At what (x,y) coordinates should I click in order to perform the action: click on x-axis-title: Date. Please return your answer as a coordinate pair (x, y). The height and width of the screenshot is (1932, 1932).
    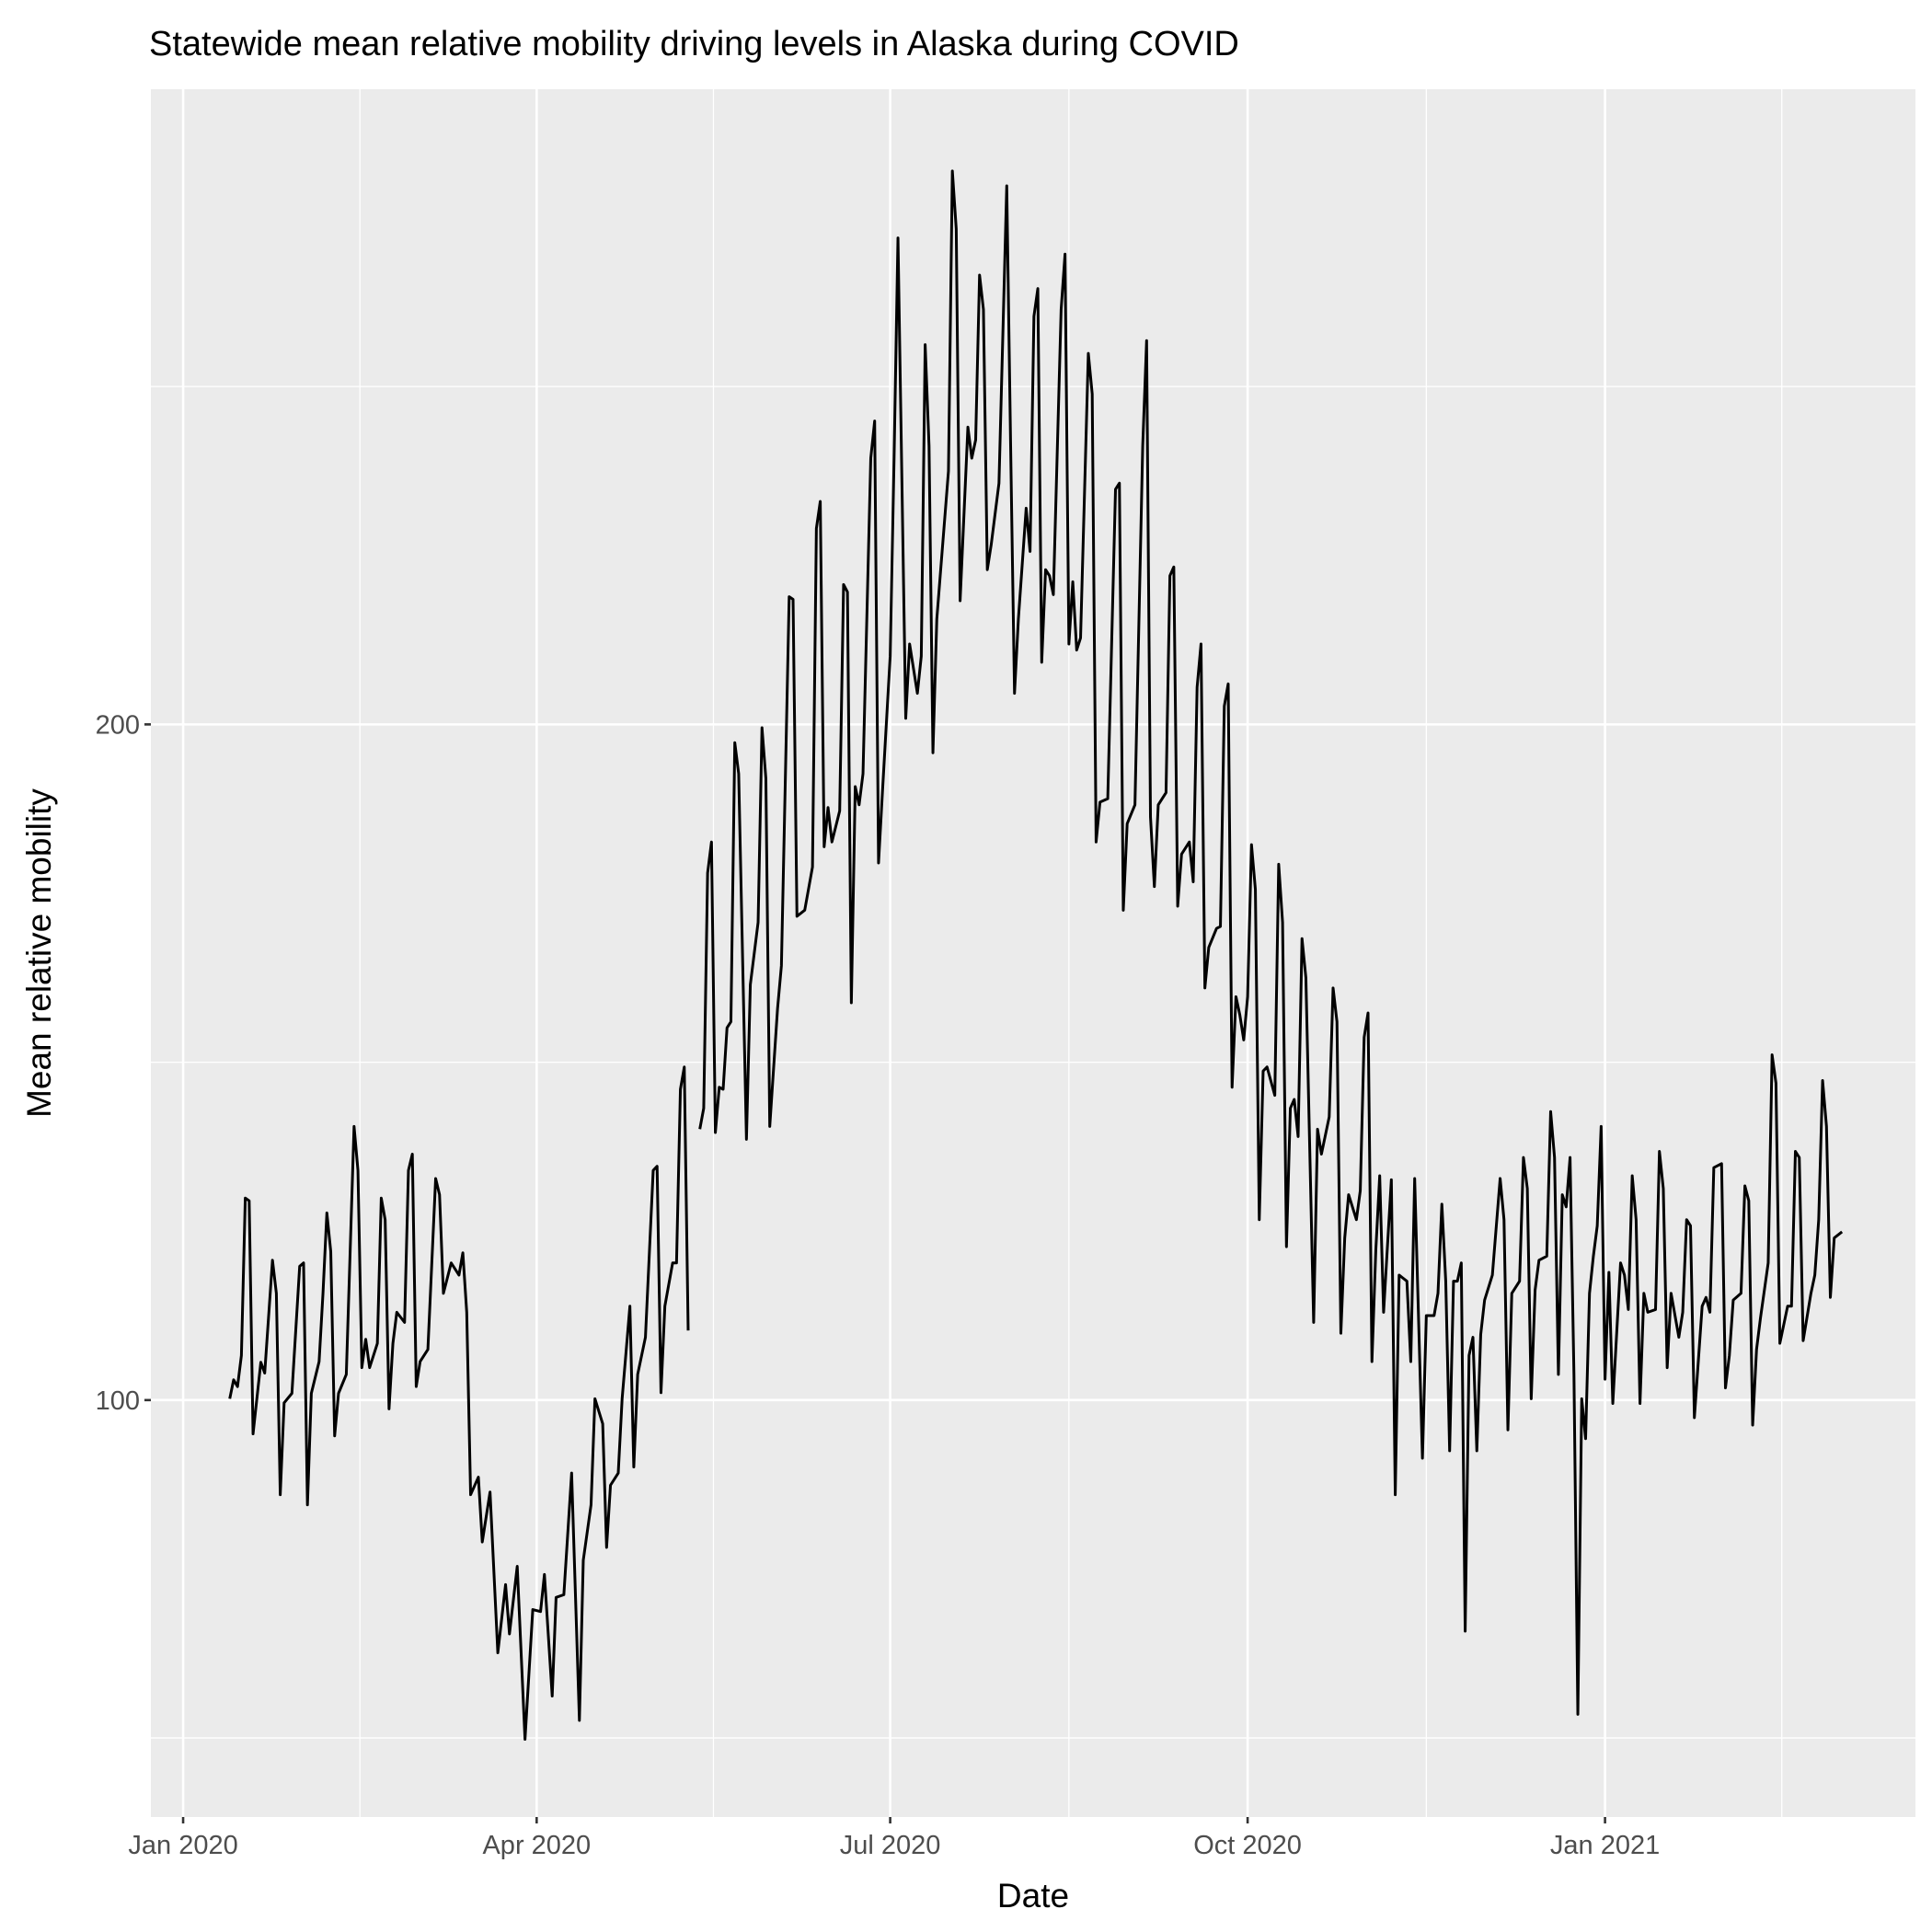
    Looking at the image, I should click on (1033, 1896).